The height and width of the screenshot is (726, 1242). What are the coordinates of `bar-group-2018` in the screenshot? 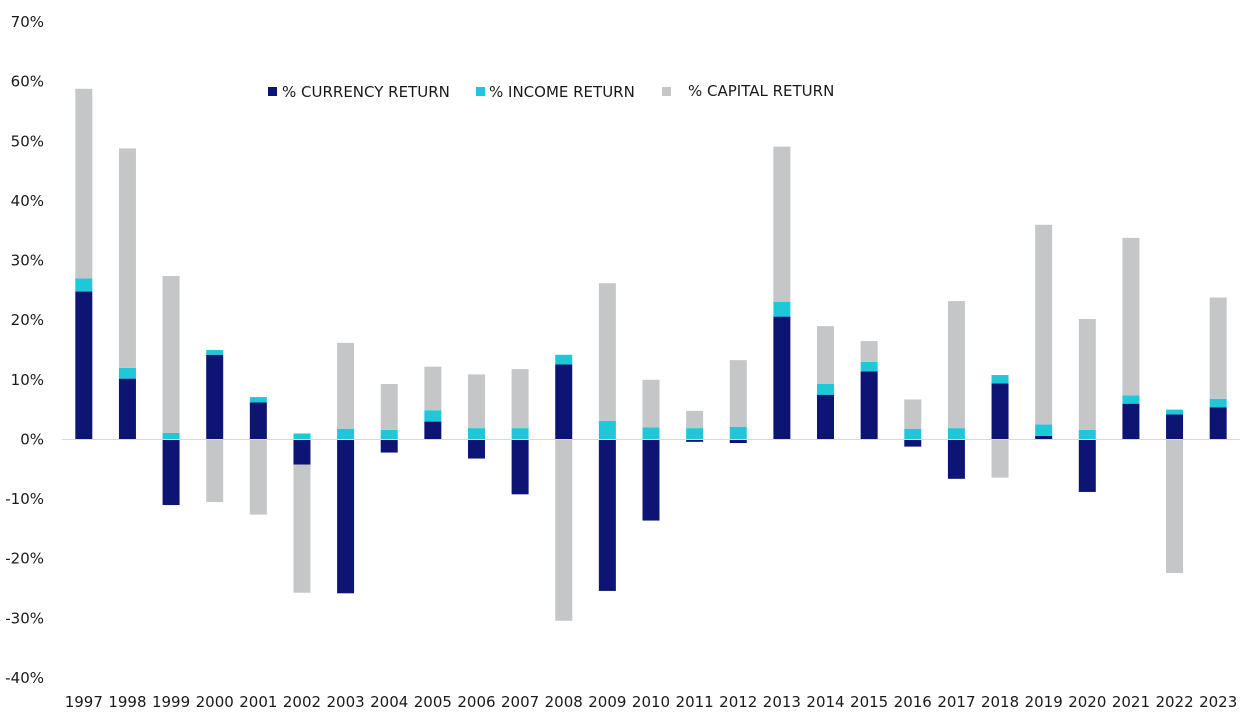 It's located at (1000, 426).